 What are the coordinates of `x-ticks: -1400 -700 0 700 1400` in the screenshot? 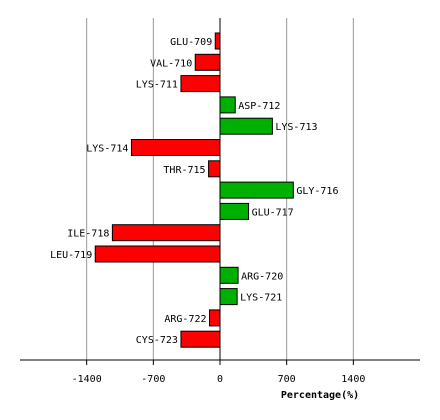 It's located at (218, 372).